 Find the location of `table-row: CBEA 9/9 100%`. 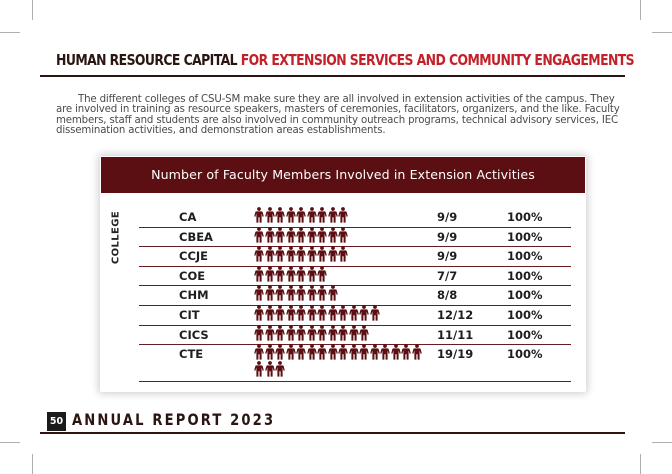

table-row: CBEA 9/9 100% is located at coordinates (355, 237).